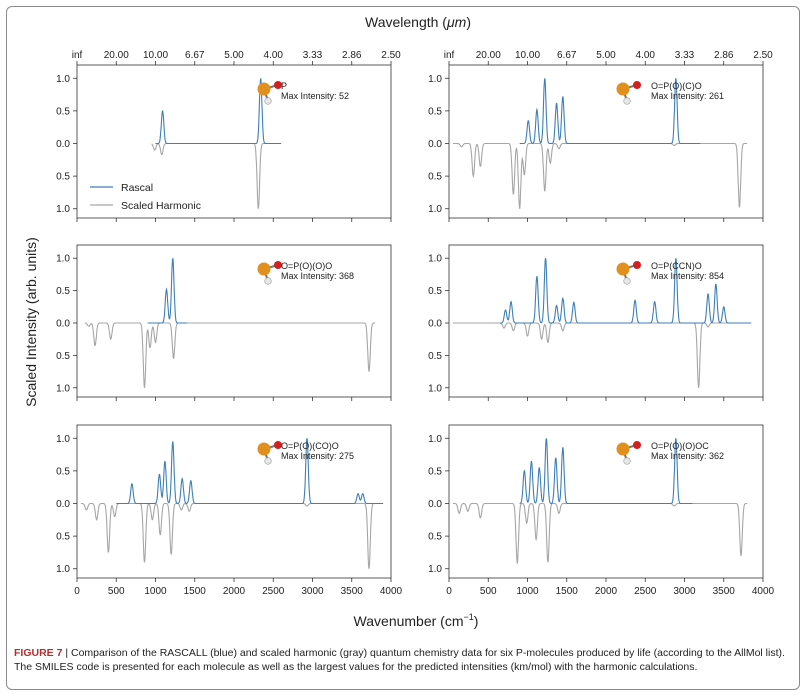  I want to click on caption-label: FIGURE 7, so click(38, 653).